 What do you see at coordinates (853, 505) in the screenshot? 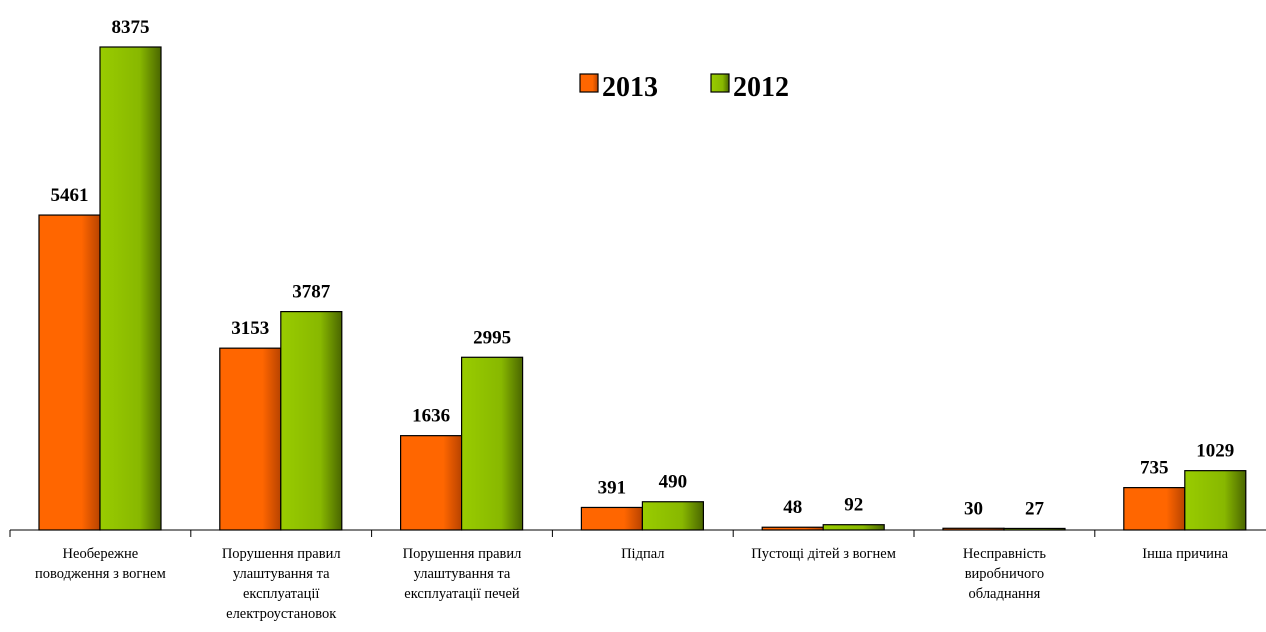
I see `value-label-s2012-4: 92` at bounding box center [853, 505].